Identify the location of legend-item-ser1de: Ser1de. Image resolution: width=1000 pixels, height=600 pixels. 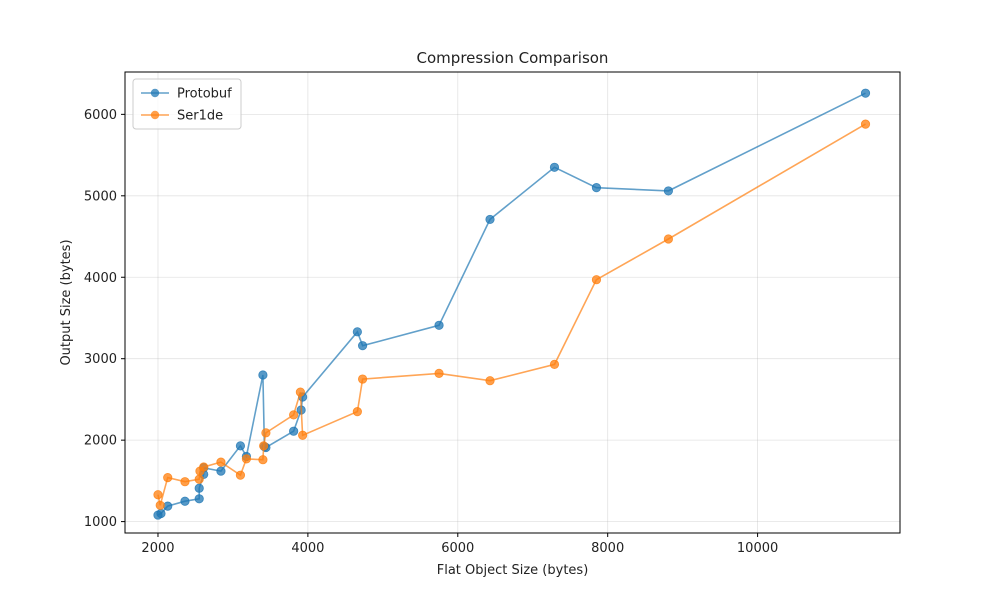
(182, 116).